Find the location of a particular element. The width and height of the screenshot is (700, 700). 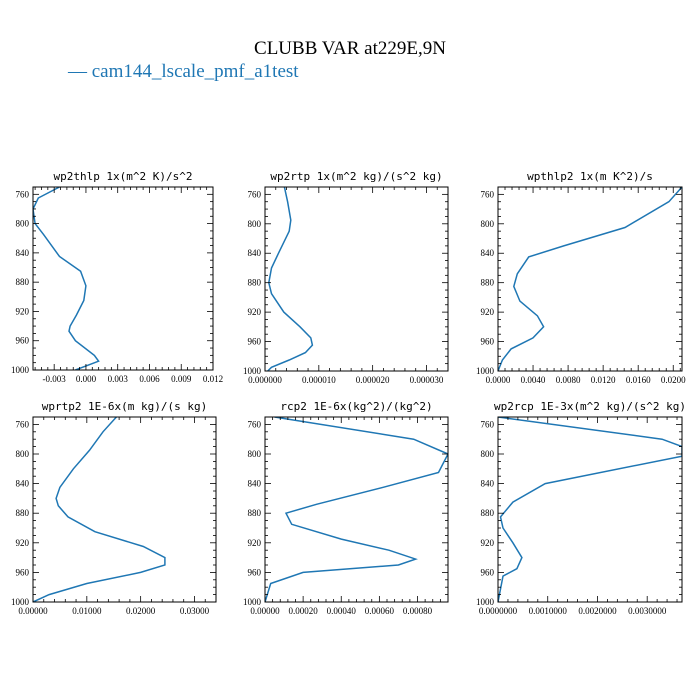

x-tick-label: 0.0010000 is located at coordinates (548, 611).